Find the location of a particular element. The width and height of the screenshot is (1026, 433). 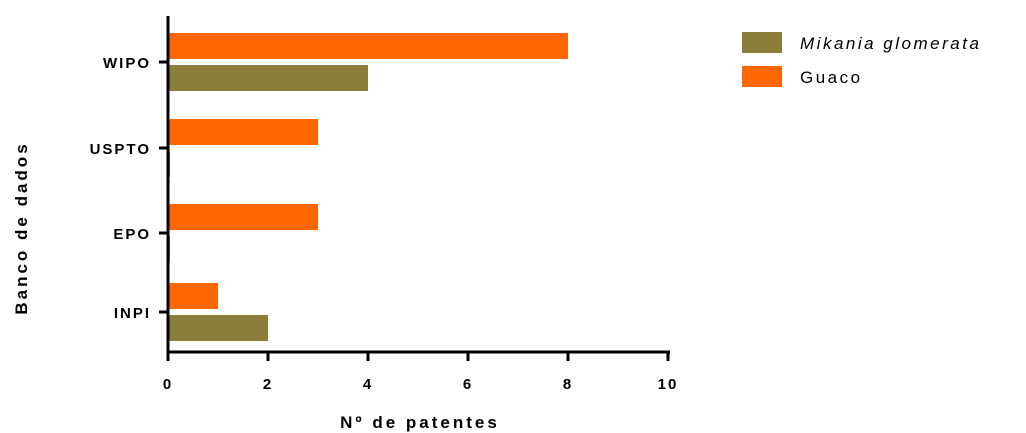

bar-guaco-wipo is located at coordinates (368, 46).